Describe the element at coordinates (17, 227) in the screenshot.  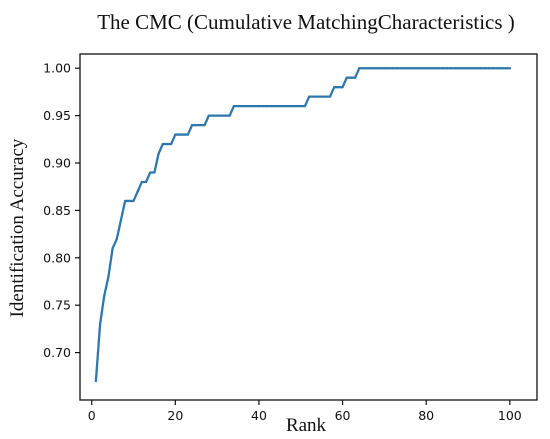
I see `y-axis-label: Identification Accuracy` at that location.